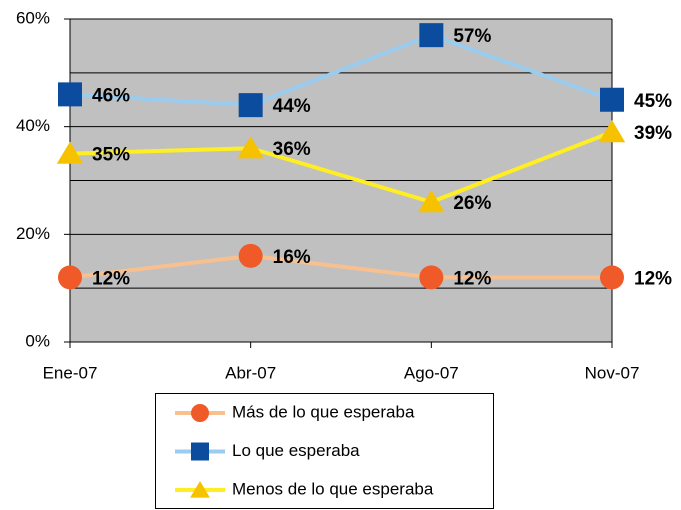 The height and width of the screenshot is (510, 681). What do you see at coordinates (653, 101) in the screenshot?
I see `value-label: 45%` at bounding box center [653, 101].